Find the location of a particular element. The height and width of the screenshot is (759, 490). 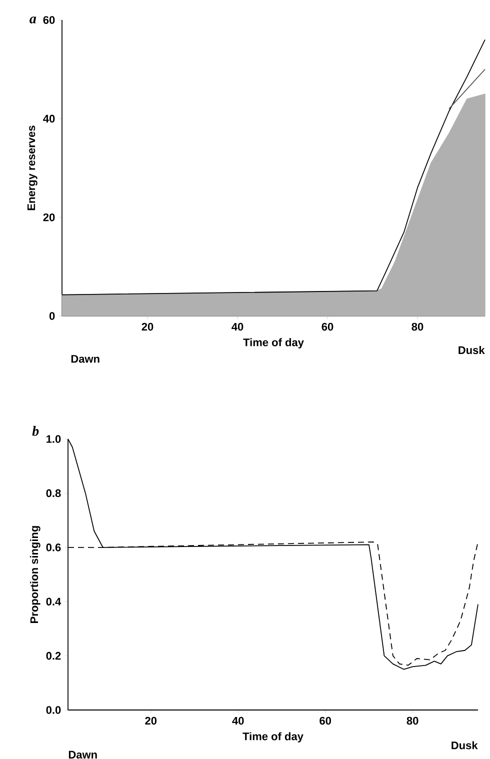

y-tick-label: 0.0 is located at coordinates (53, 710).